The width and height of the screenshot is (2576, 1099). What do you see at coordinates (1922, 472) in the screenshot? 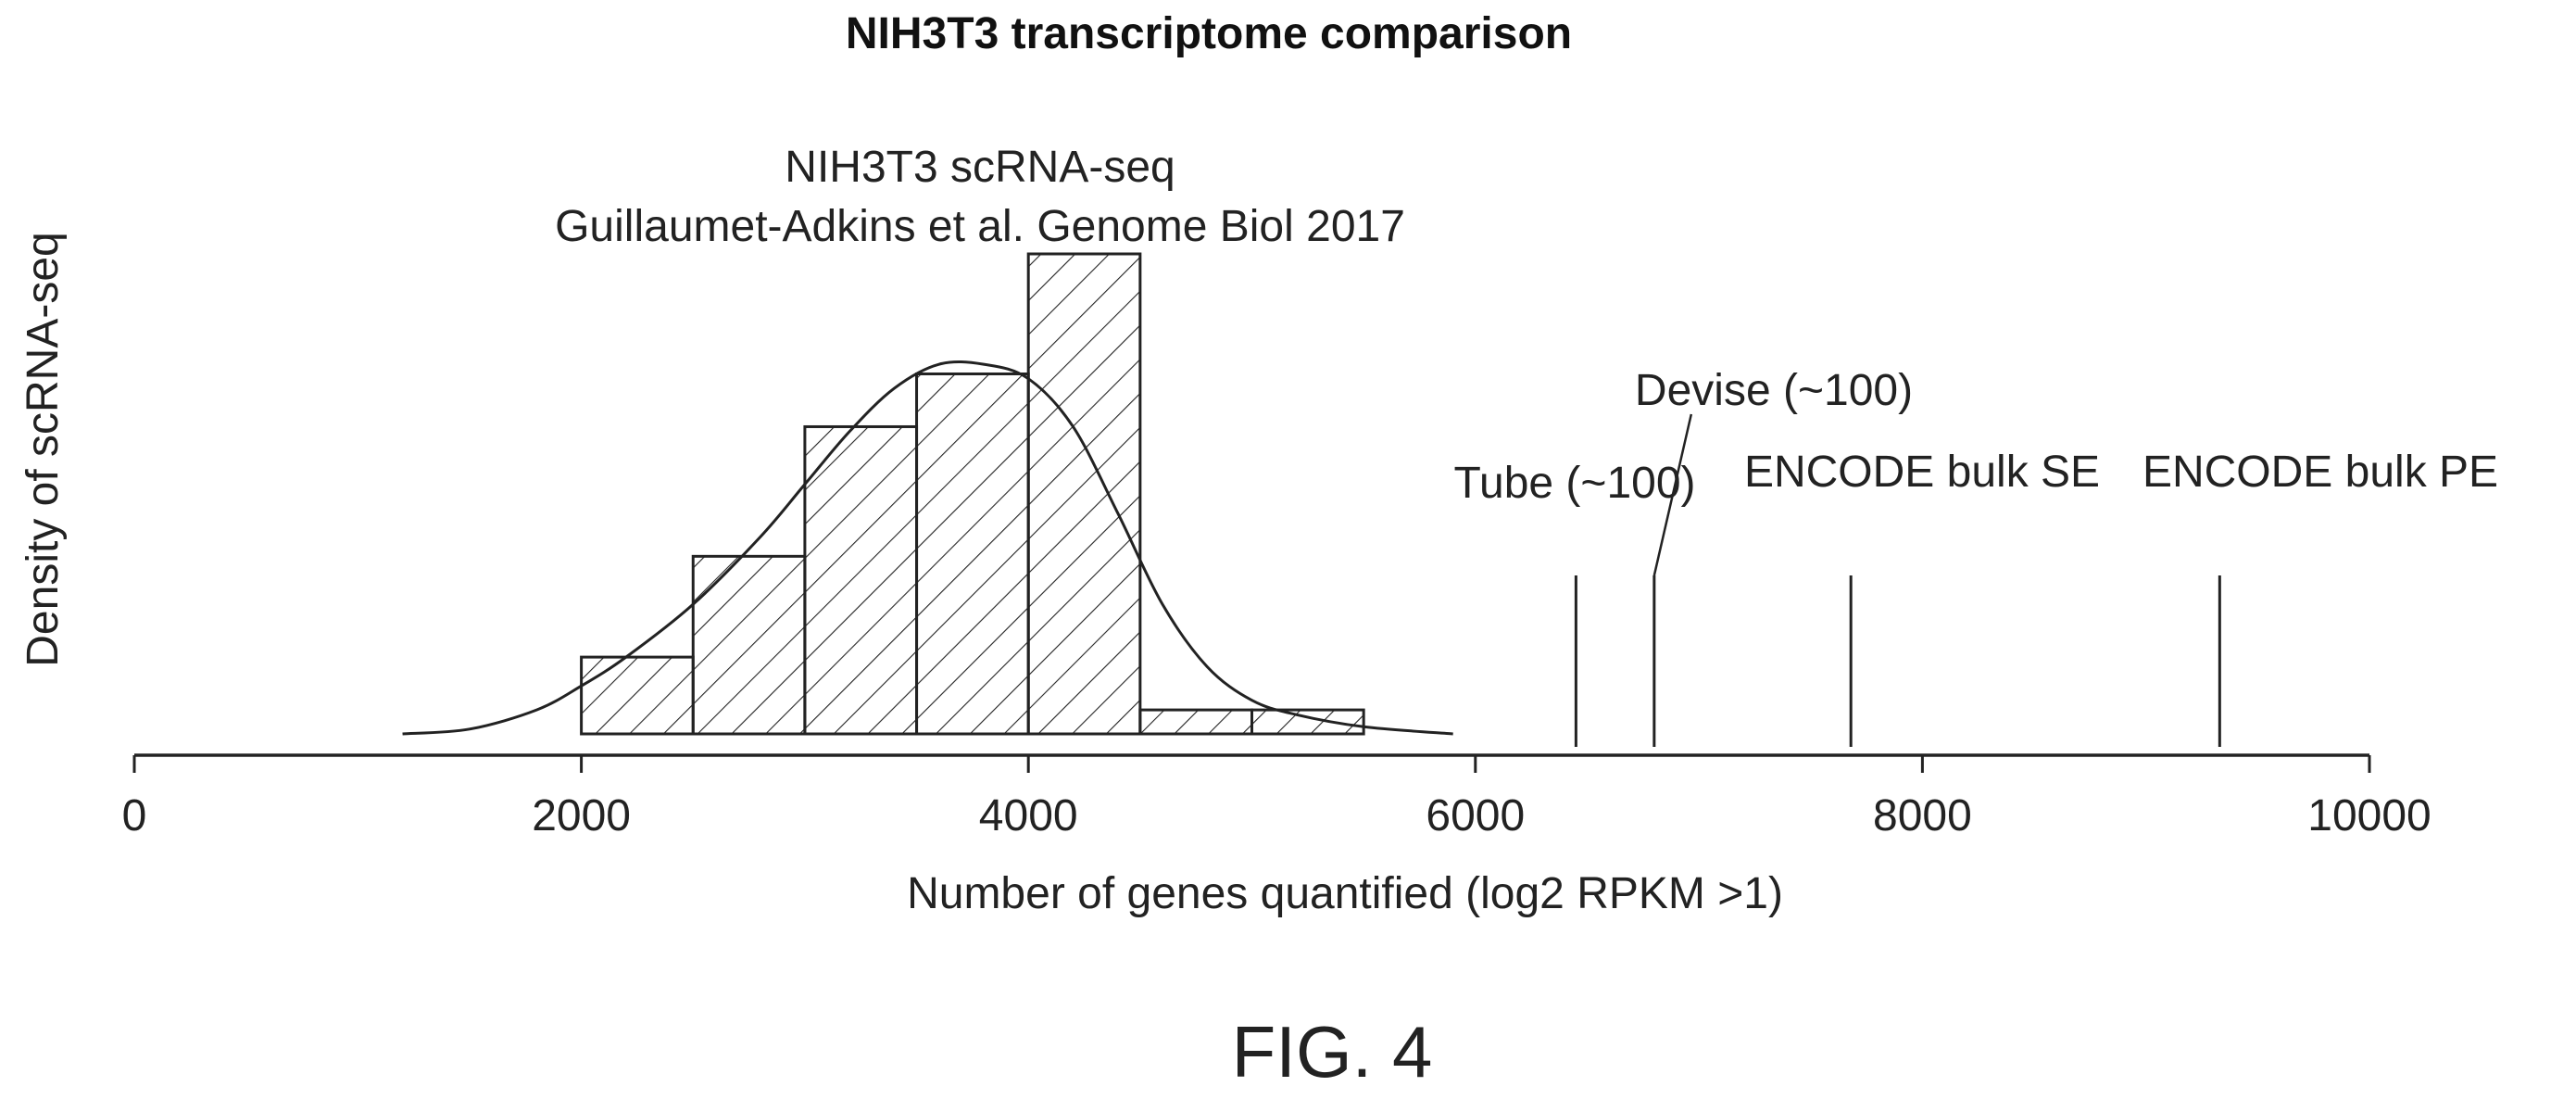
I see `reference-label-3: ENCODE bulk SE` at bounding box center [1922, 472].